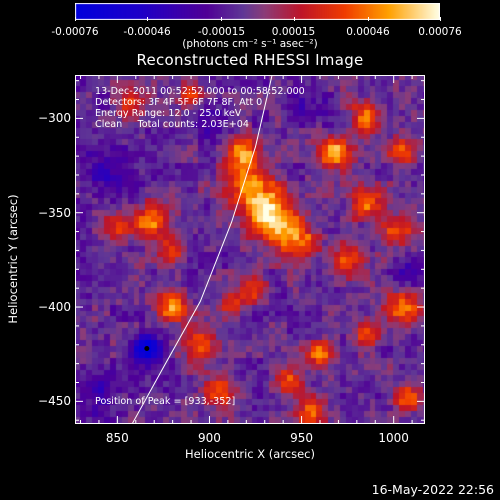 Image resolution: width=500 pixels, height=500 pixels. Describe the element at coordinates (172, 124) in the screenshot. I see `annotation-clean: Clean Total counts: 2.03E+04` at that location.